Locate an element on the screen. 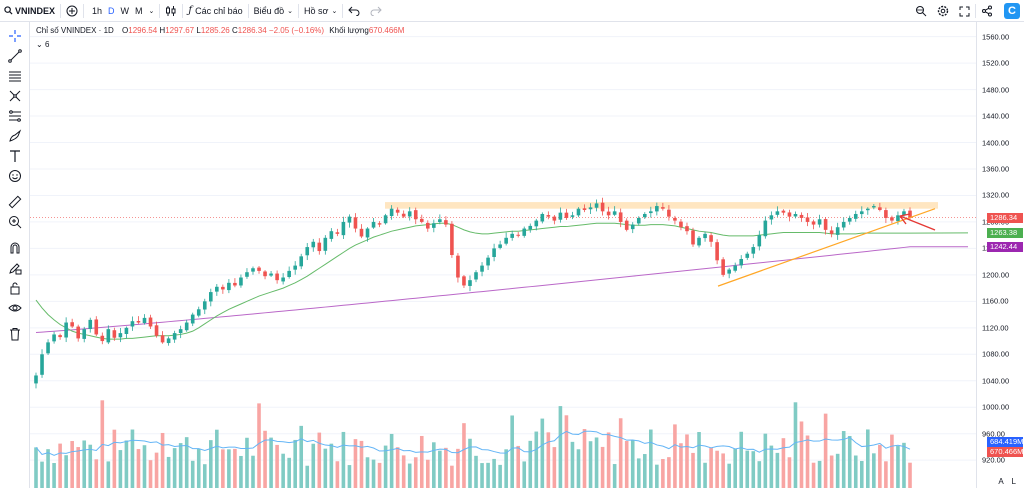  horizontal-lines-tool is located at coordinates (15, 76).